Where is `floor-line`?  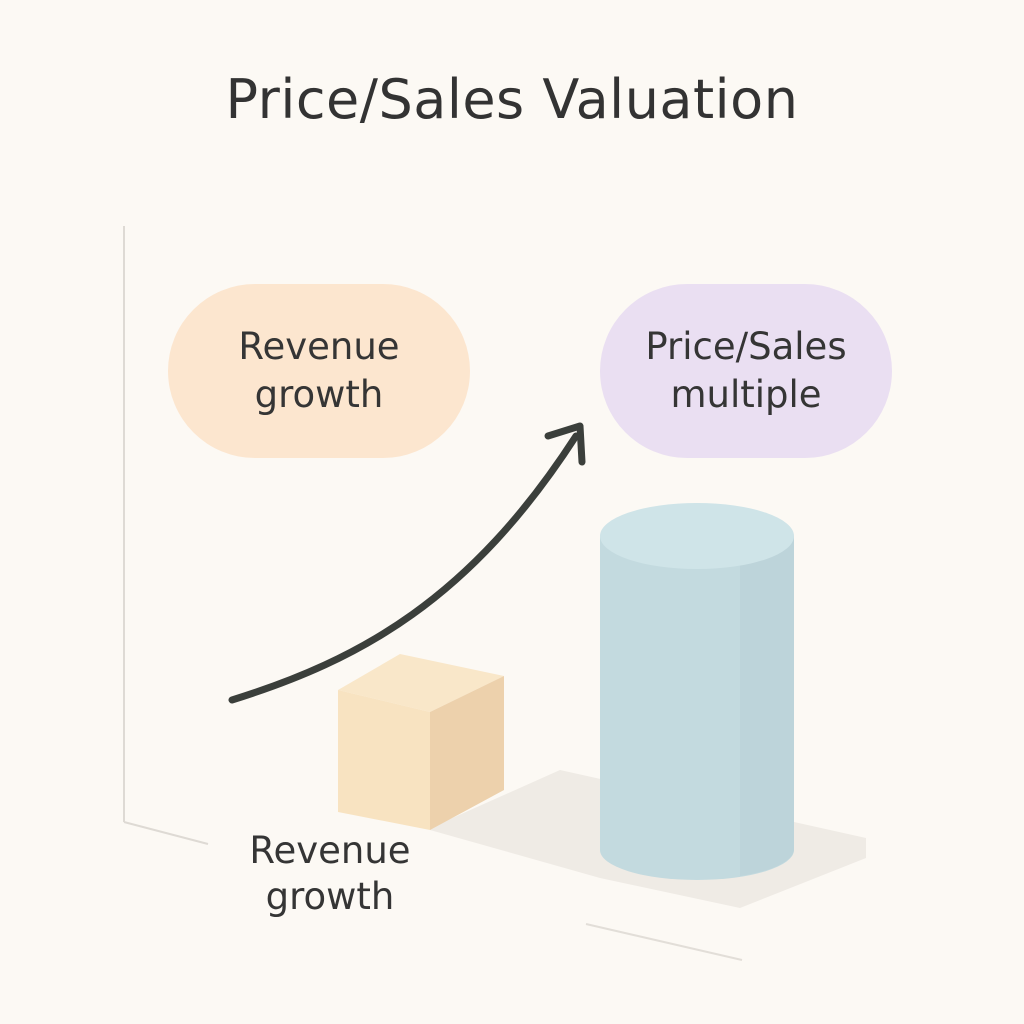
floor-line is located at coordinates (664, 942).